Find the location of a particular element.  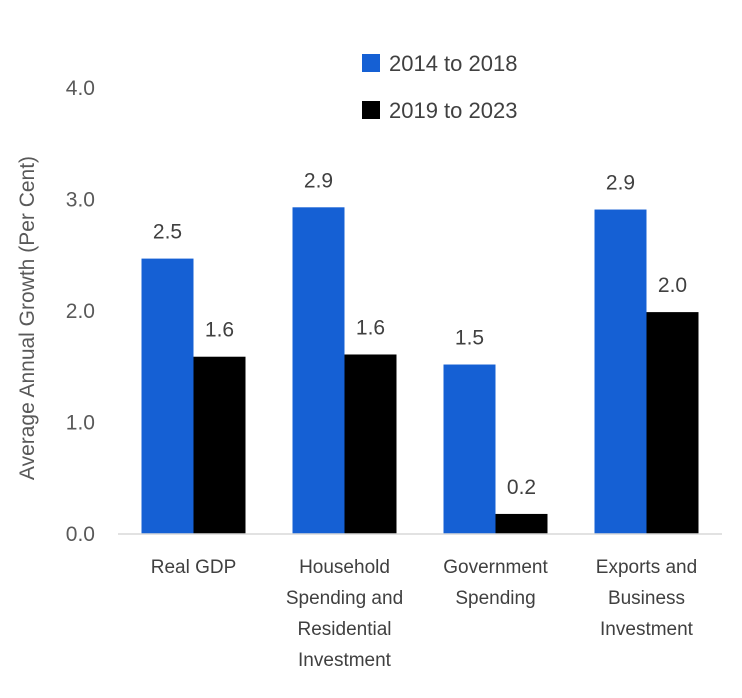

y-tick-label: 0.0 is located at coordinates (80, 534).